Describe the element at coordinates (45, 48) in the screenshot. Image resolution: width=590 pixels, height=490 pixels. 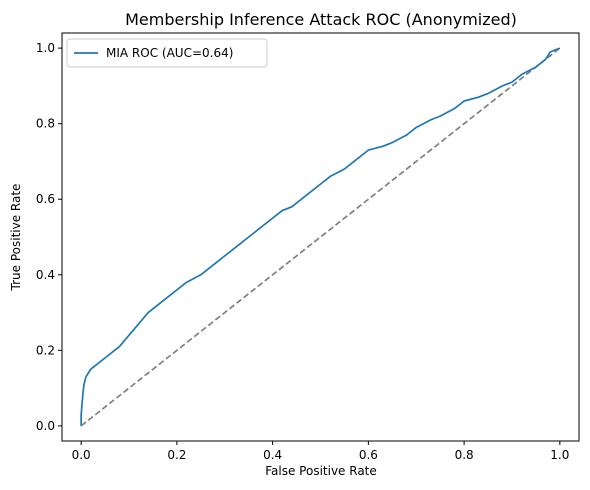
I see `y-tick-label: 1.0` at that location.